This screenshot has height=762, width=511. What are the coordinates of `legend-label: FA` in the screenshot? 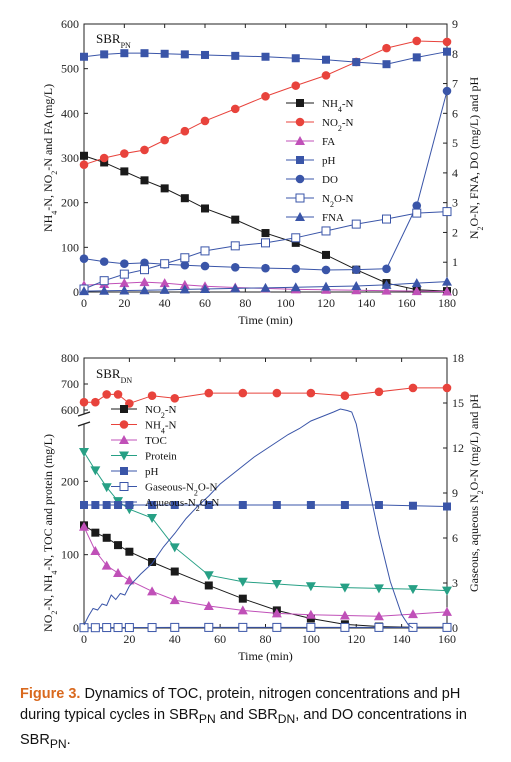 It's located at (328, 142).